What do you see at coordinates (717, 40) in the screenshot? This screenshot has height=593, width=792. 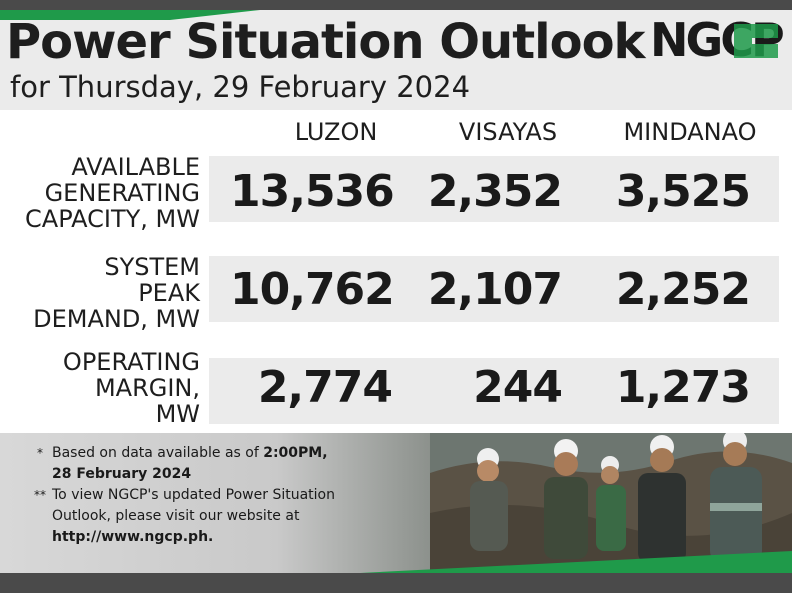 I see `ngcp-logo: NGCP` at bounding box center [717, 40].